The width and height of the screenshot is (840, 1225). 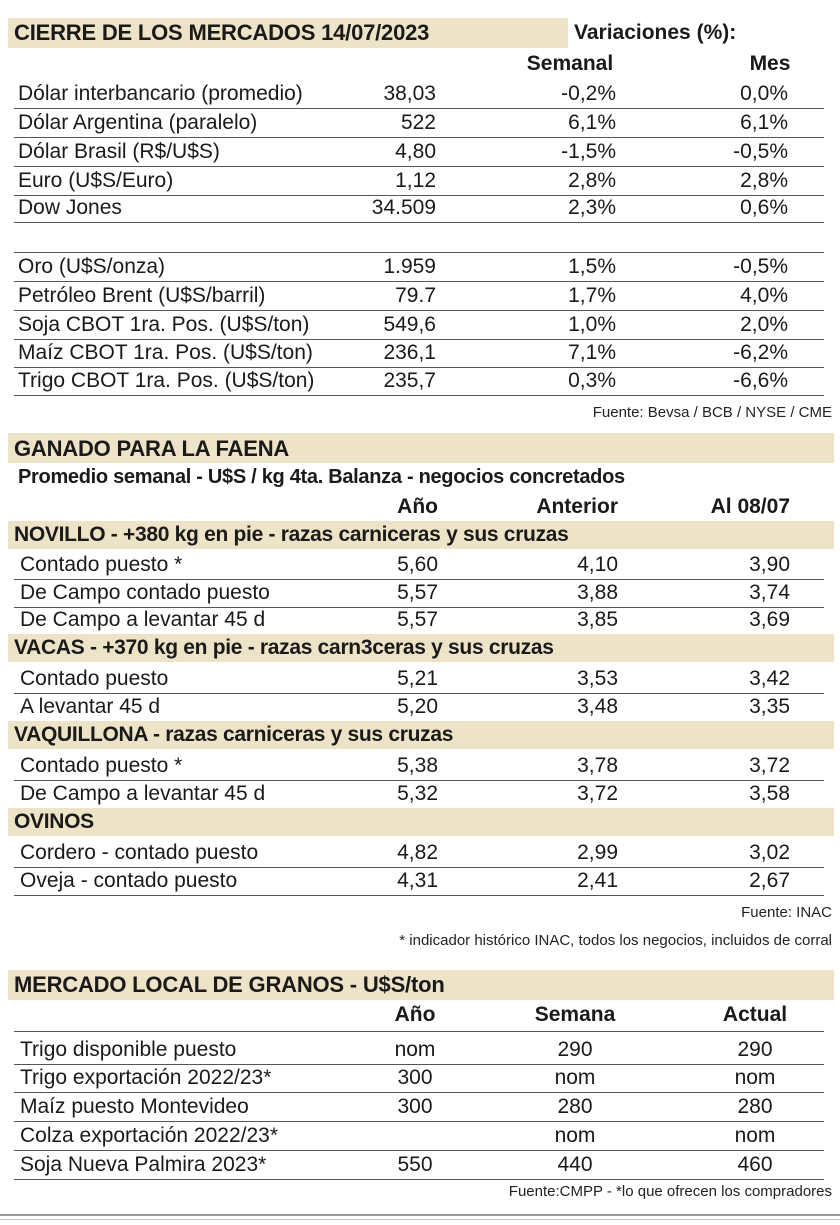 I want to click on row-anio: nom, so click(x=415, y=1049).